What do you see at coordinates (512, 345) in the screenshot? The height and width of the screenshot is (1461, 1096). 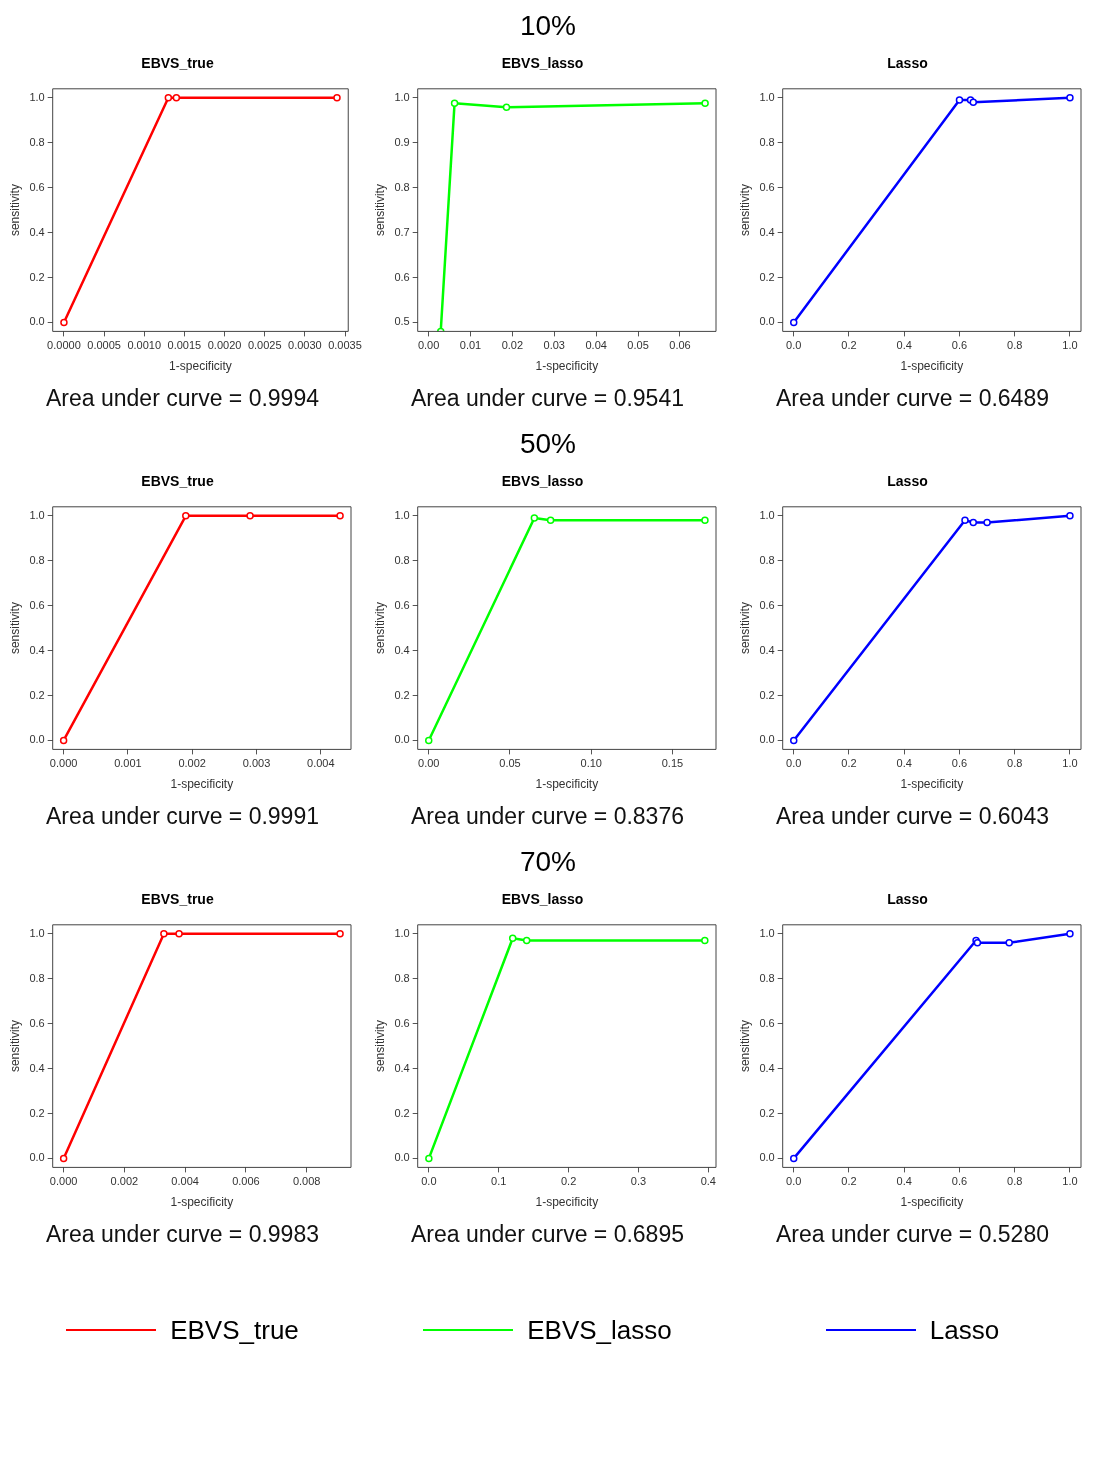 I see `x-tick-label: 0.02` at bounding box center [512, 345].